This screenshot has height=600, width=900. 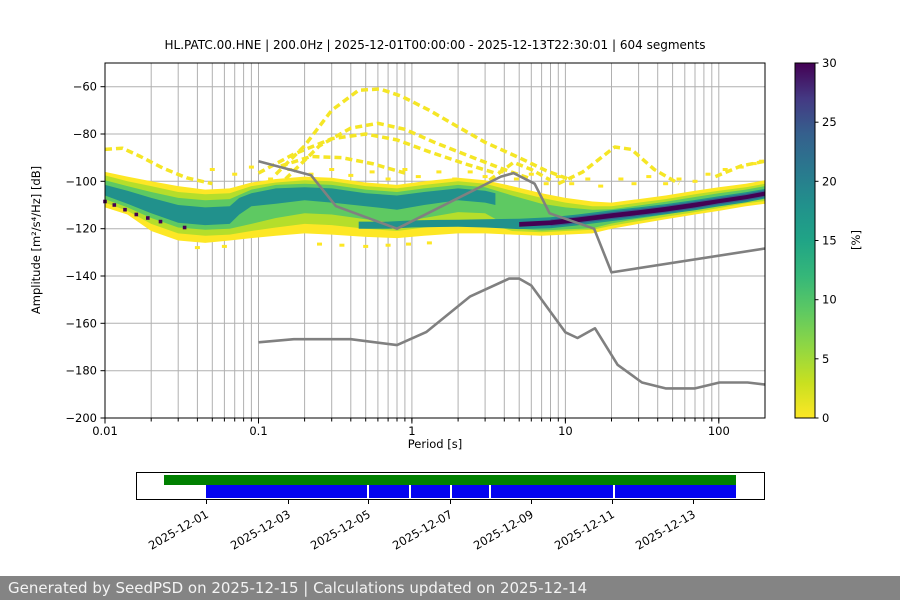 What do you see at coordinates (81, 276) in the screenshot?
I see `y-tick-label: −140` at bounding box center [81, 276].